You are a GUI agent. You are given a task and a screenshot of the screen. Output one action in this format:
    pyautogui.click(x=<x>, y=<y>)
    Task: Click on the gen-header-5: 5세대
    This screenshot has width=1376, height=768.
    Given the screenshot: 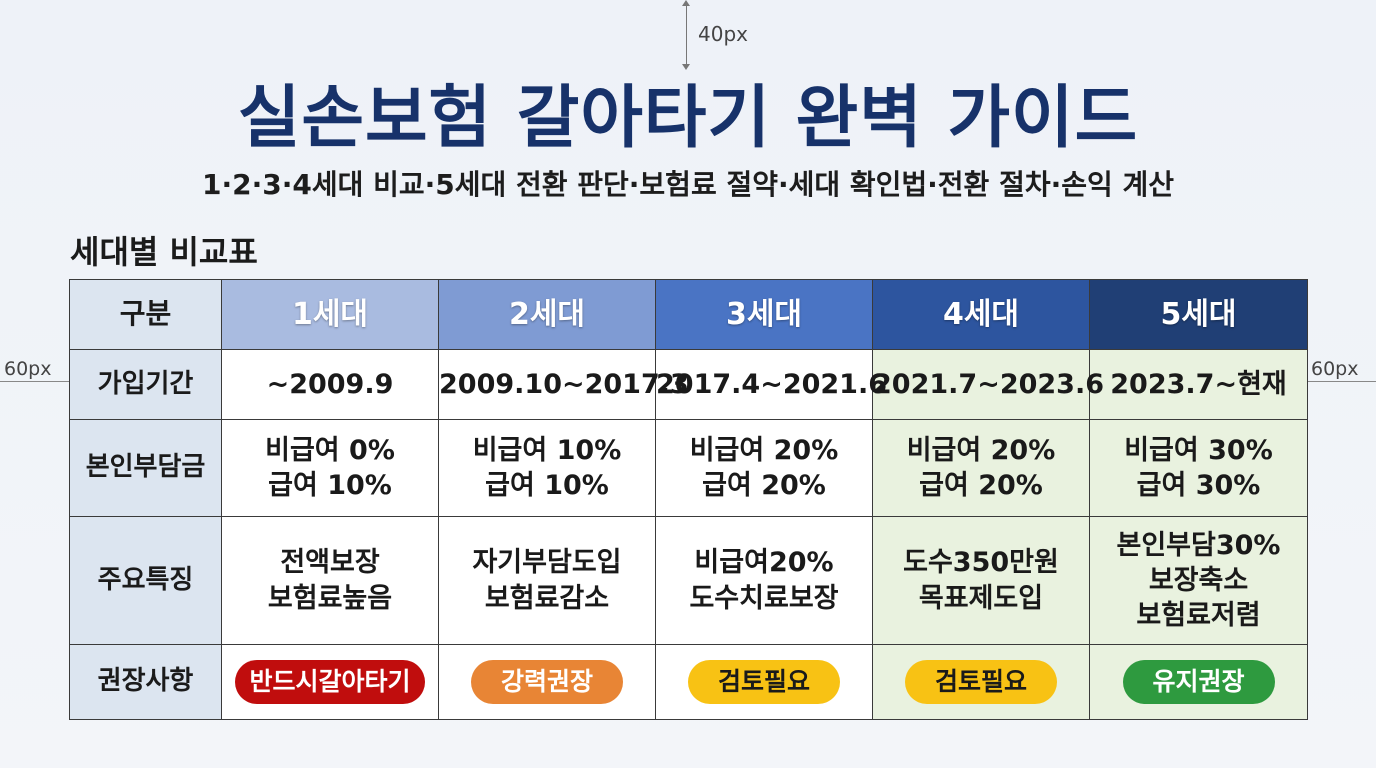 What is the action you would take?
    pyautogui.click(x=1198, y=314)
    